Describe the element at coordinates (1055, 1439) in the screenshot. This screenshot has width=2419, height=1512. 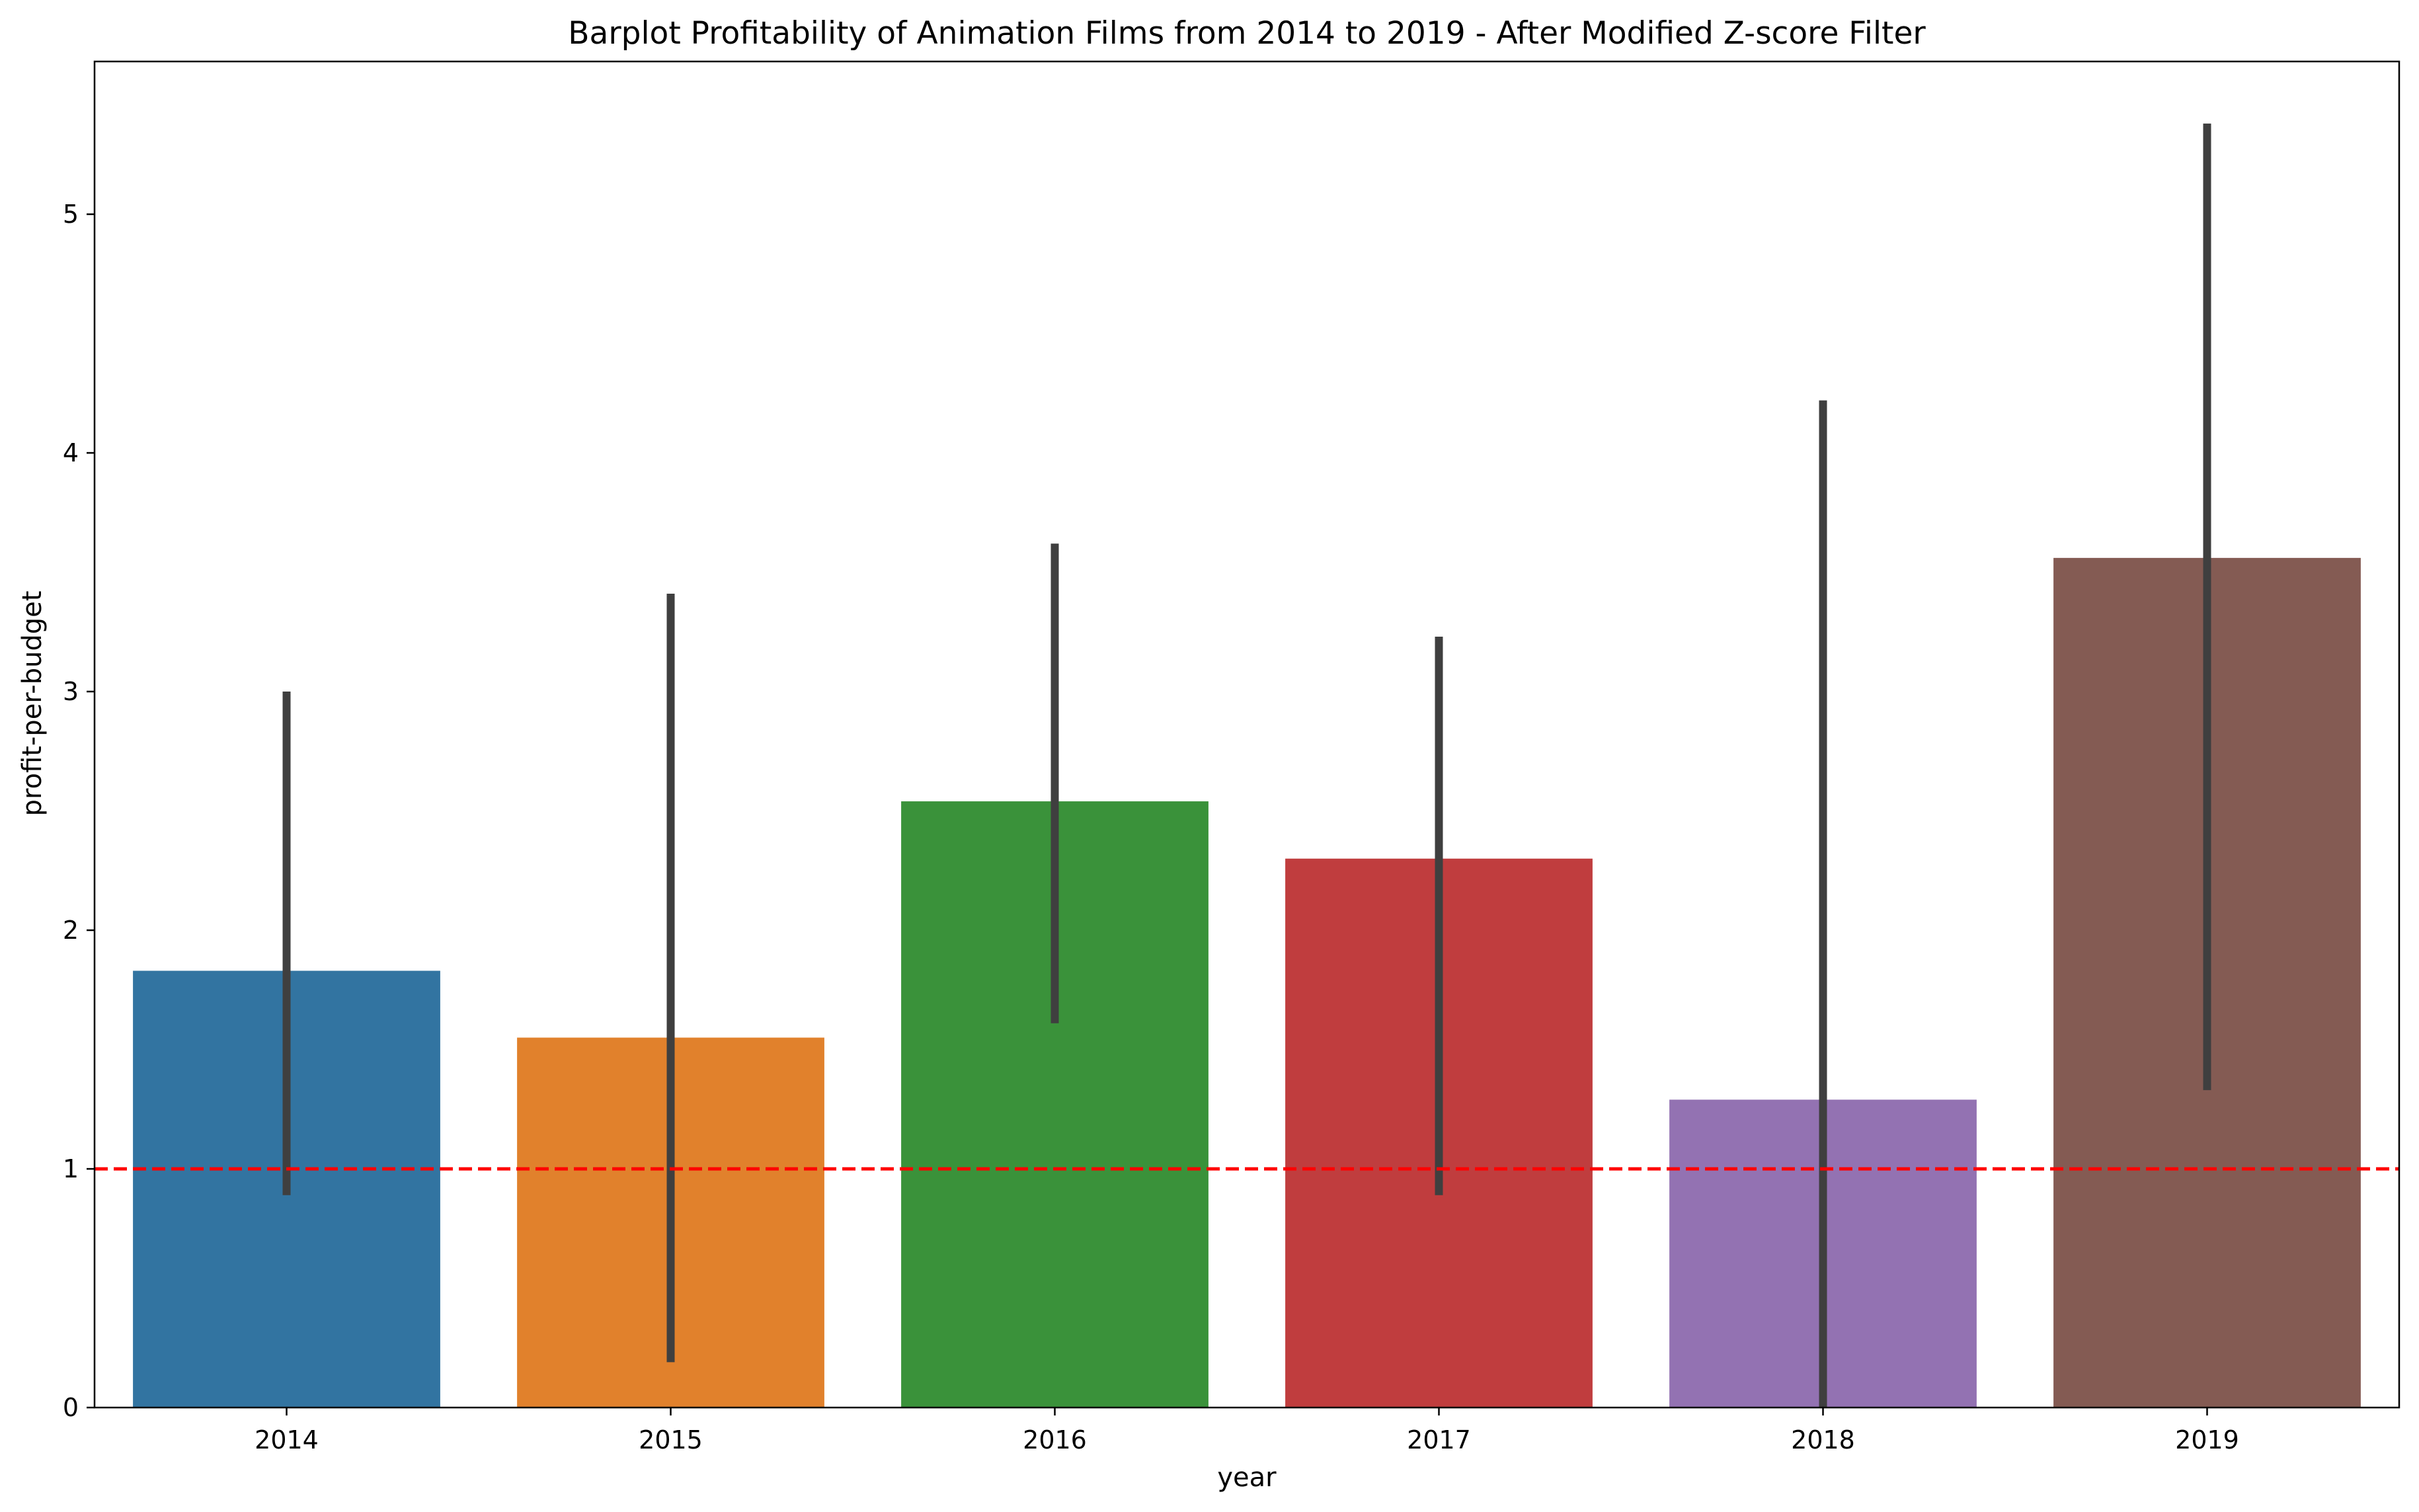
I see `x-tick-label: 2016` at that location.